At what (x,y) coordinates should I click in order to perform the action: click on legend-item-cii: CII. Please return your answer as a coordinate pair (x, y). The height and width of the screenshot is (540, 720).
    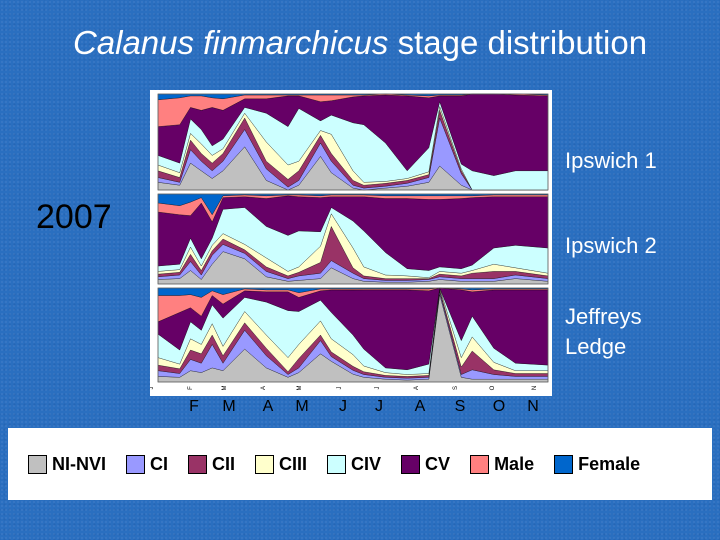
    Looking at the image, I should click on (211, 464).